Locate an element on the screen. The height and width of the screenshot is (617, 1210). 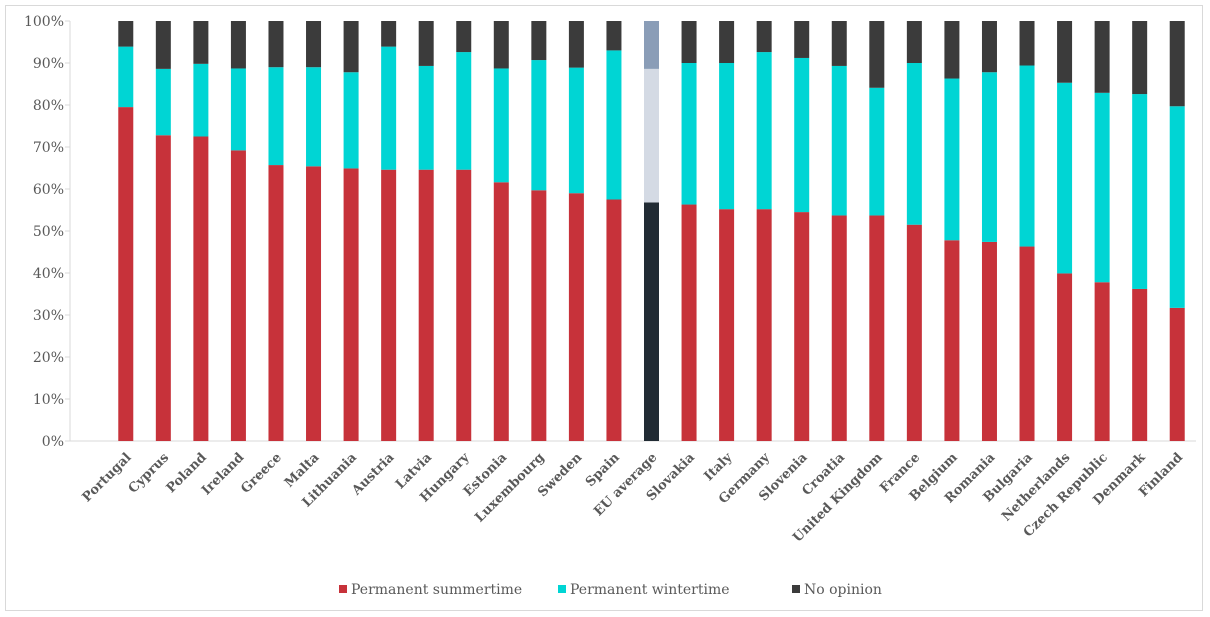
x-category-label: Italy is located at coordinates (718, 467).